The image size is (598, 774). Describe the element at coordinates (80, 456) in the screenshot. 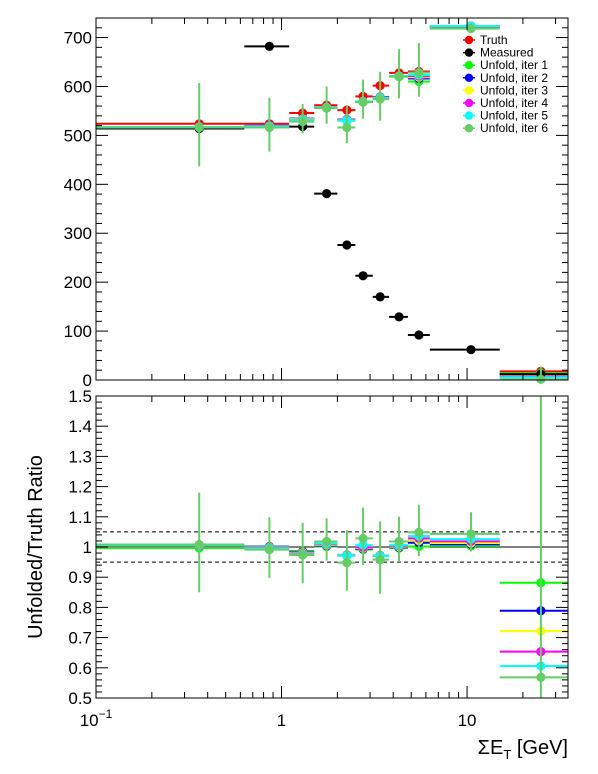

I see `y-tick-label: 1.3` at that location.